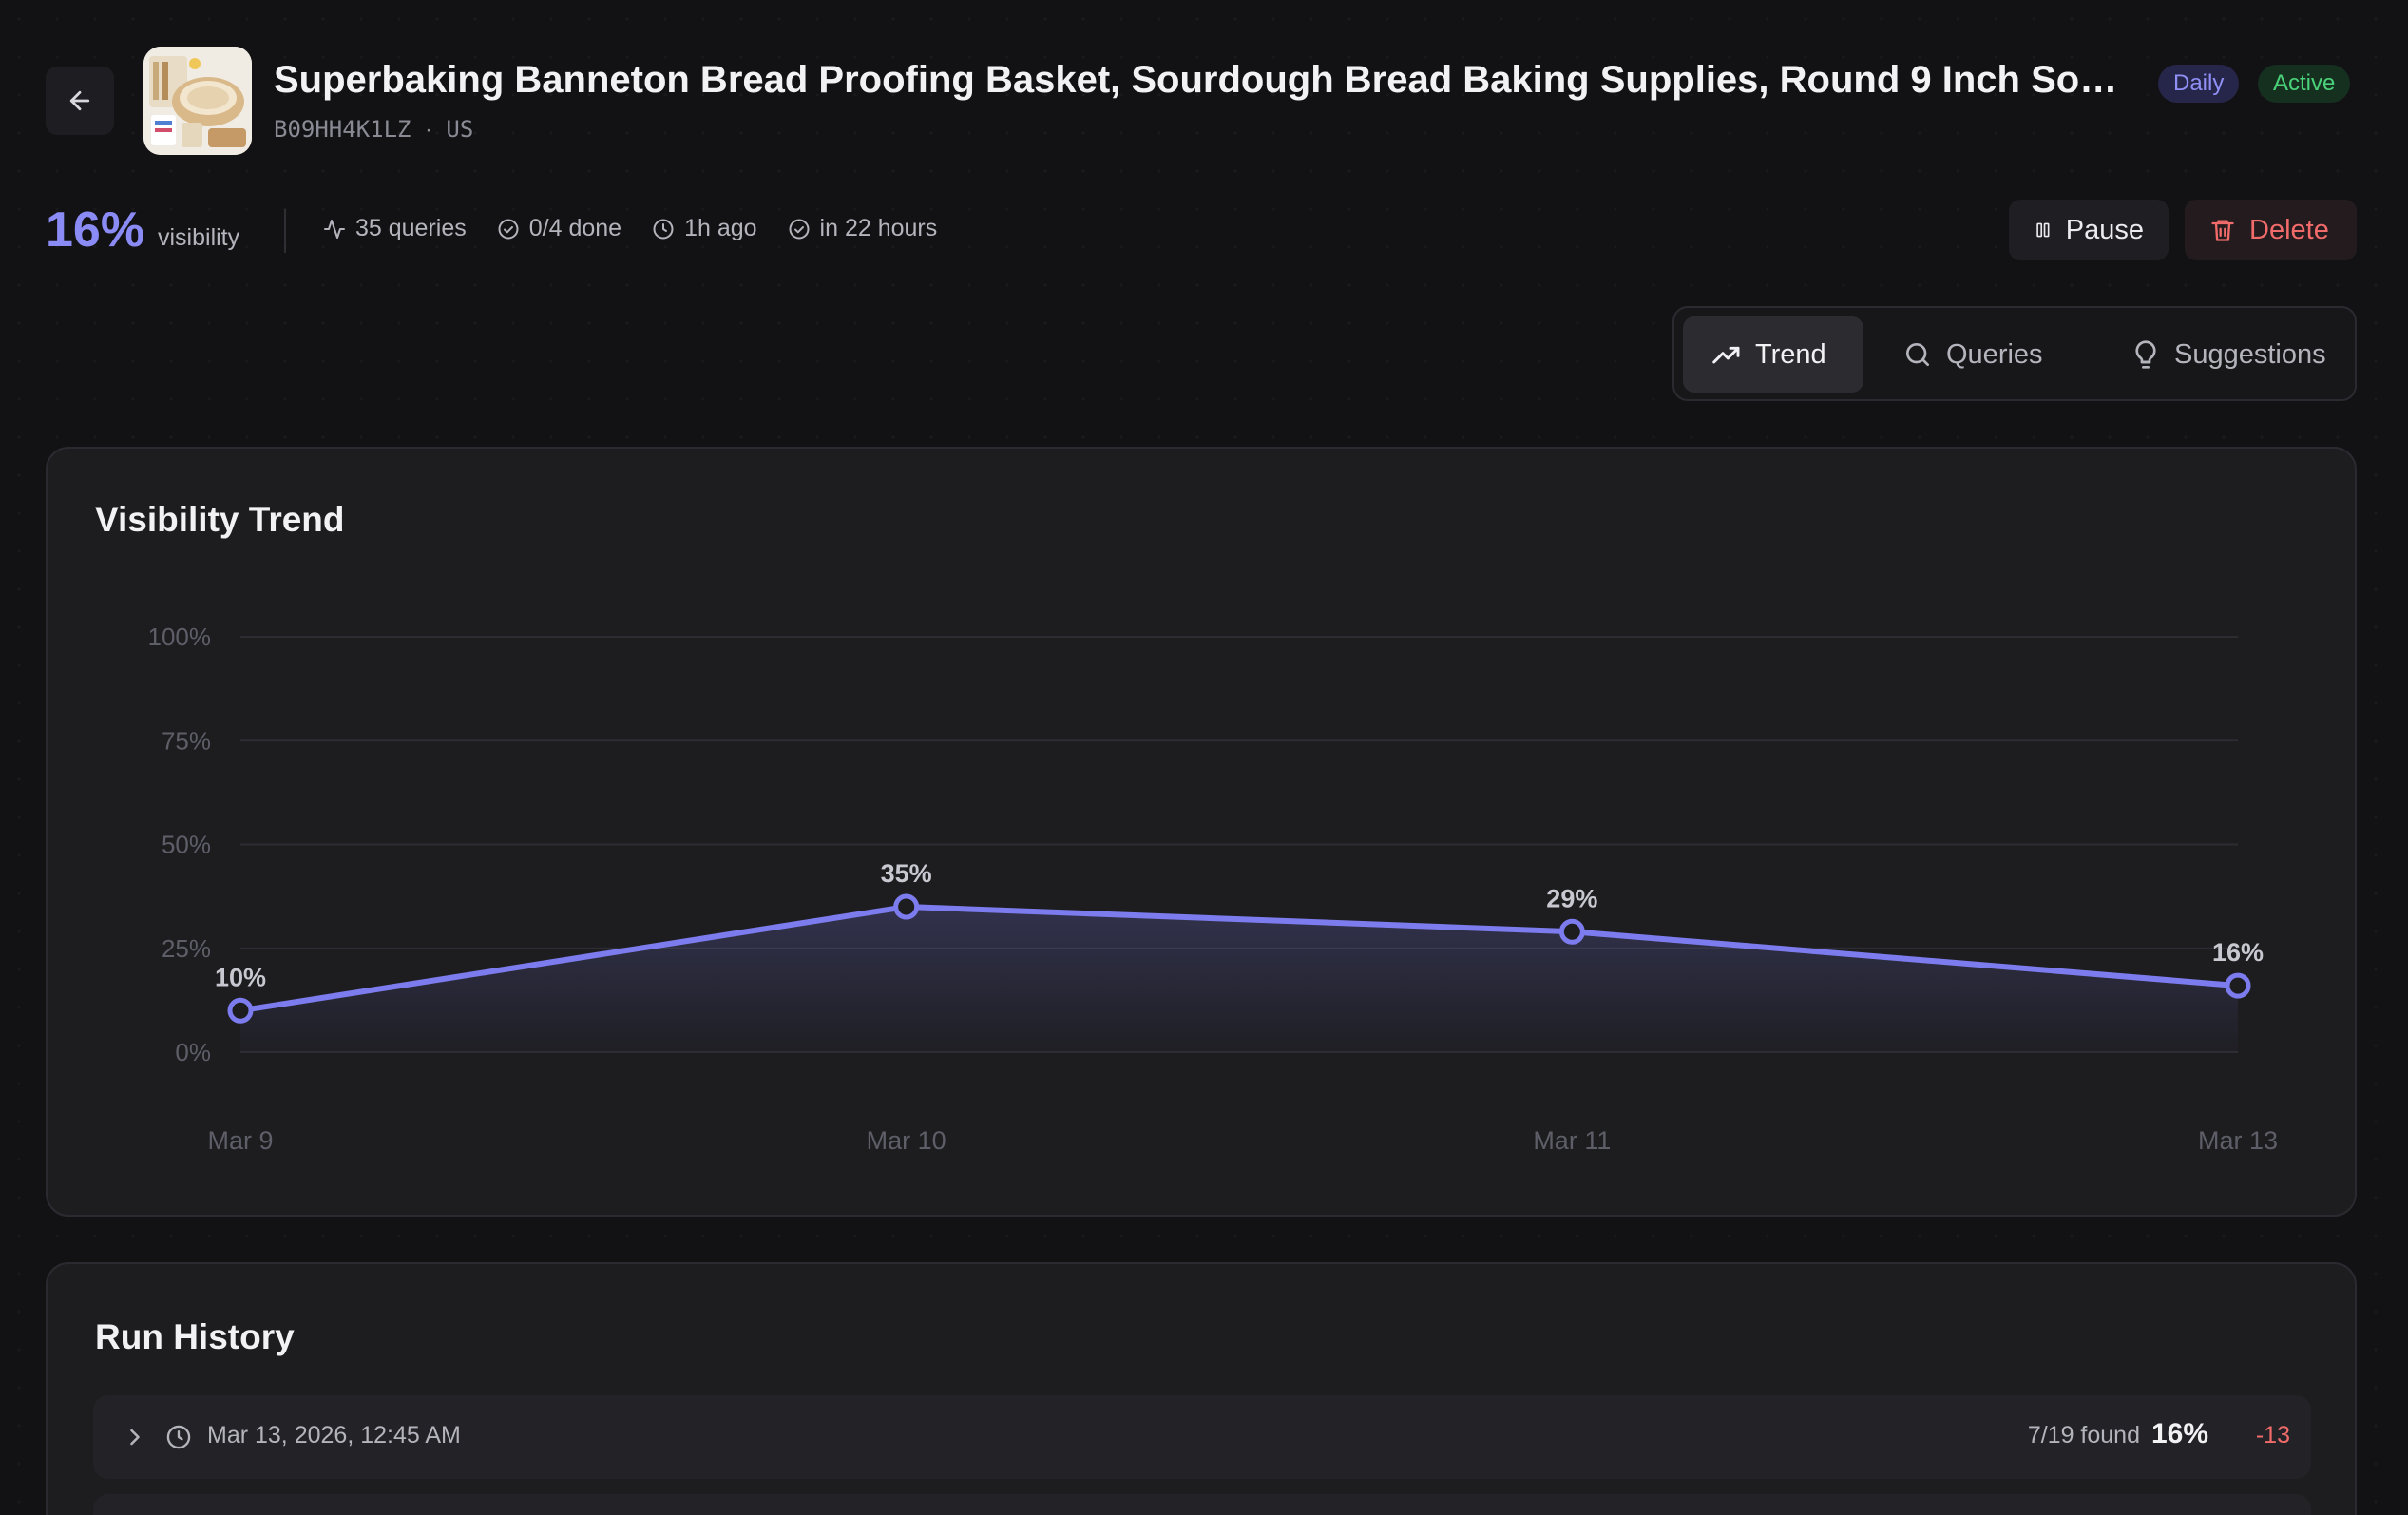 This screenshot has width=2408, height=1515. Describe the element at coordinates (2105, 229) in the screenshot. I see `pause-label: Pause` at that location.